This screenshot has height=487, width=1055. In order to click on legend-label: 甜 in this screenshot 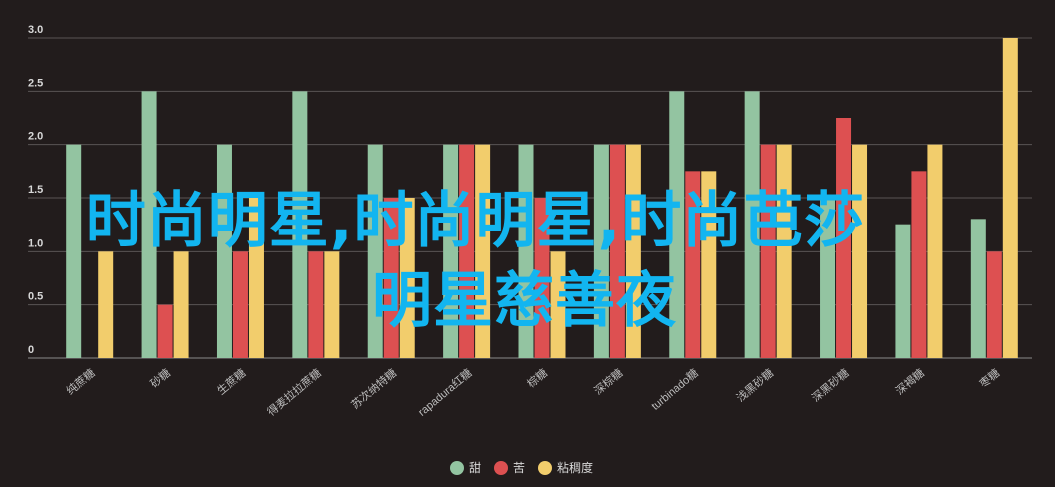, I will do `click(475, 468)`.